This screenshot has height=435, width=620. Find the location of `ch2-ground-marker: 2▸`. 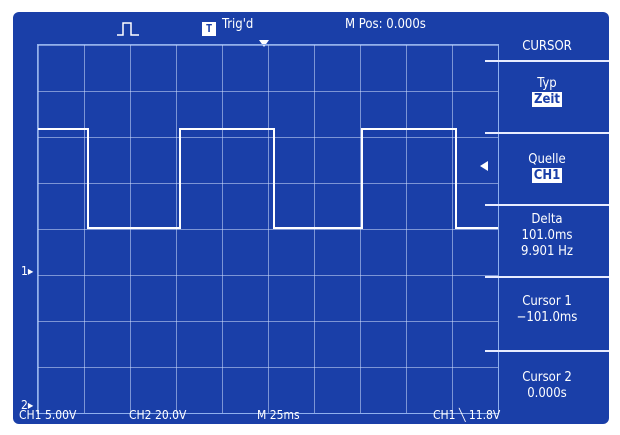

ch2-ground-marker: 2▸ is located at coordinates (27, 405).